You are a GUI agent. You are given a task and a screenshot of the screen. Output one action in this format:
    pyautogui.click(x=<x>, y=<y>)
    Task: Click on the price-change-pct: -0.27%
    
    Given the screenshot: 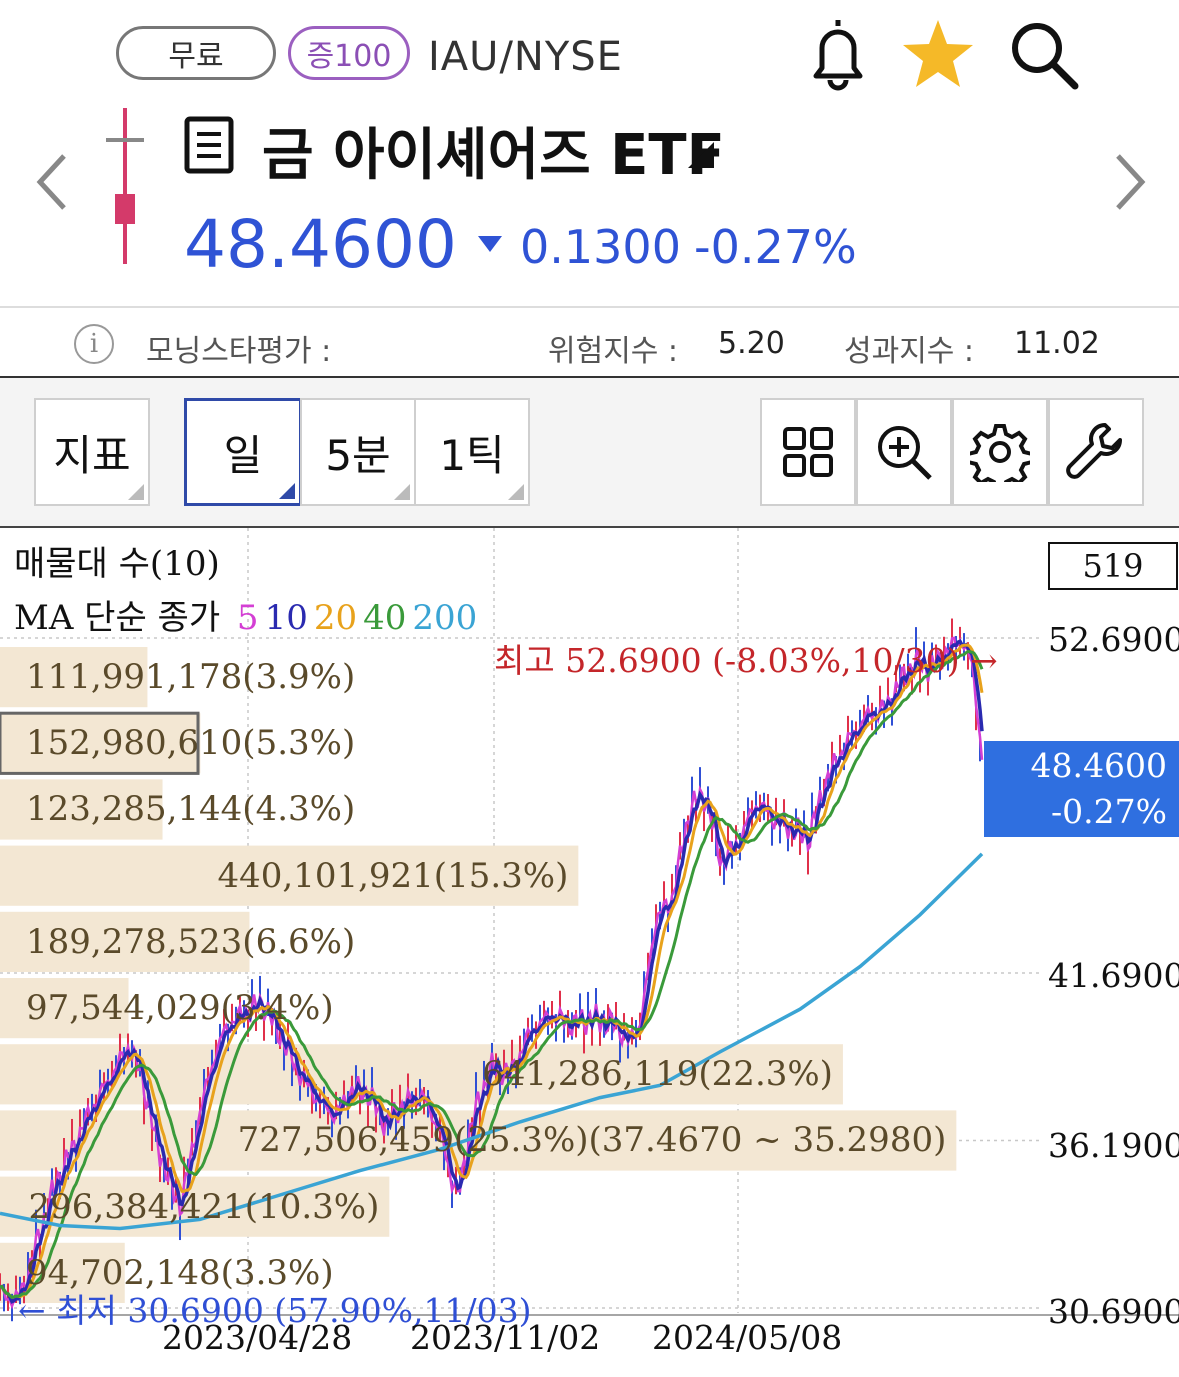 What is the action you would take?
    pyautogui.click(x=775, y=247)
    